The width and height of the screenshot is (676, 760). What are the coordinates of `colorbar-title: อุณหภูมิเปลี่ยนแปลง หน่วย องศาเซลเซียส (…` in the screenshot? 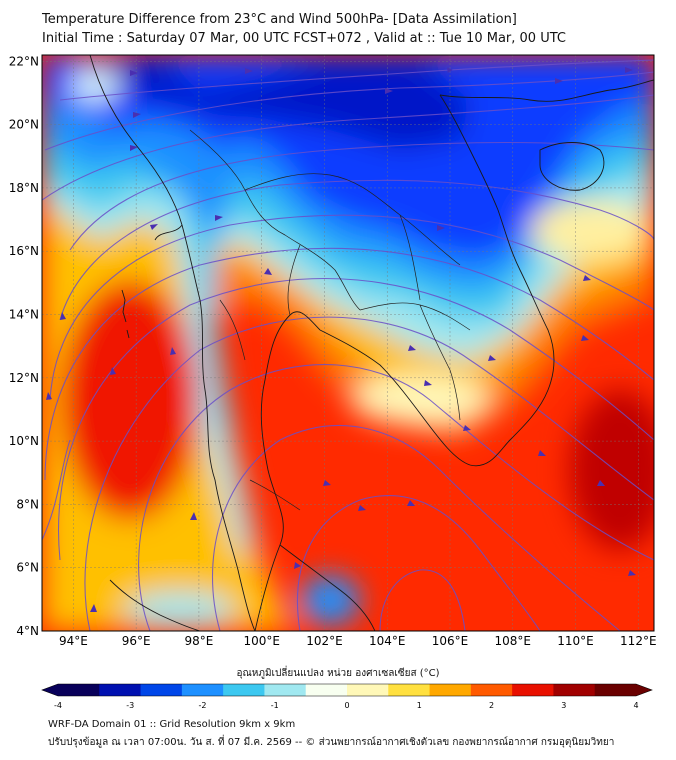 It's located at (338, 673).